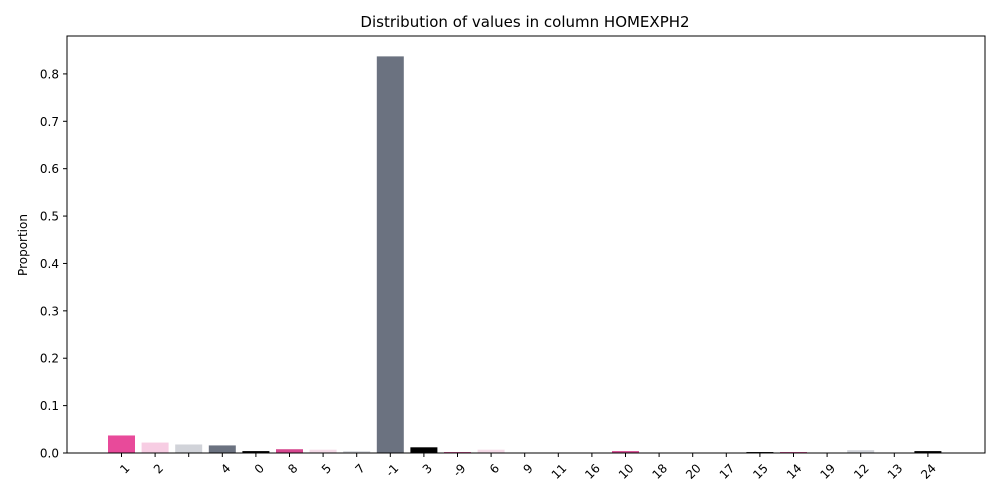 This screenshot has width=1000, height=504. Describe the element at coordinates (861, 471) in the screenshot. I see `x-tick-label: 12` at that location.